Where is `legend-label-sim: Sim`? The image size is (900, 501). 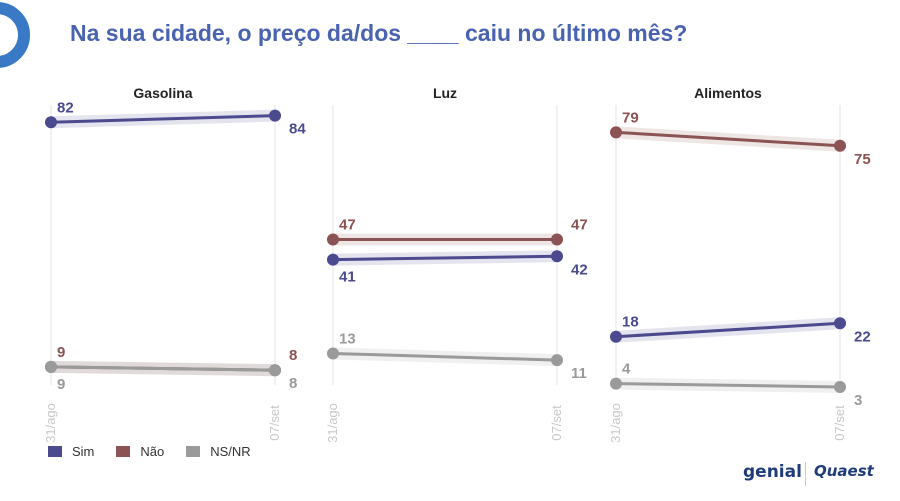
legend-label-sim: Sim is located at coordinates (83, 451).